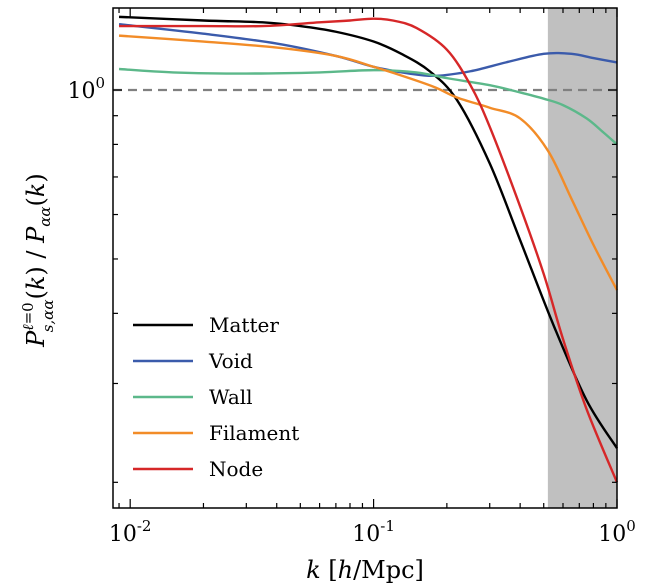 This screenshot has height=587, width=662. I want to click on x-tick-label: 10⁻², so click(130, 532).